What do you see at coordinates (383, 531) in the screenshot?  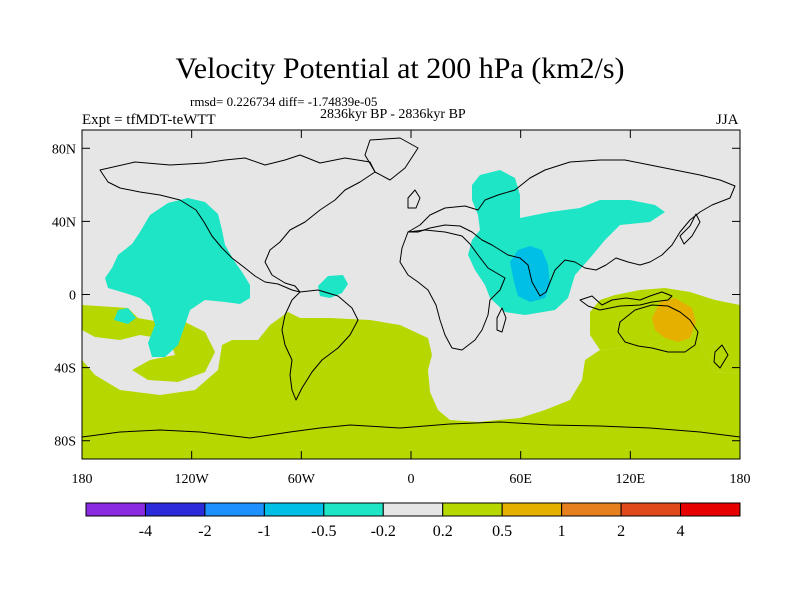 I see `colorbar-label: -0.2` at bounding box center [383, 531].